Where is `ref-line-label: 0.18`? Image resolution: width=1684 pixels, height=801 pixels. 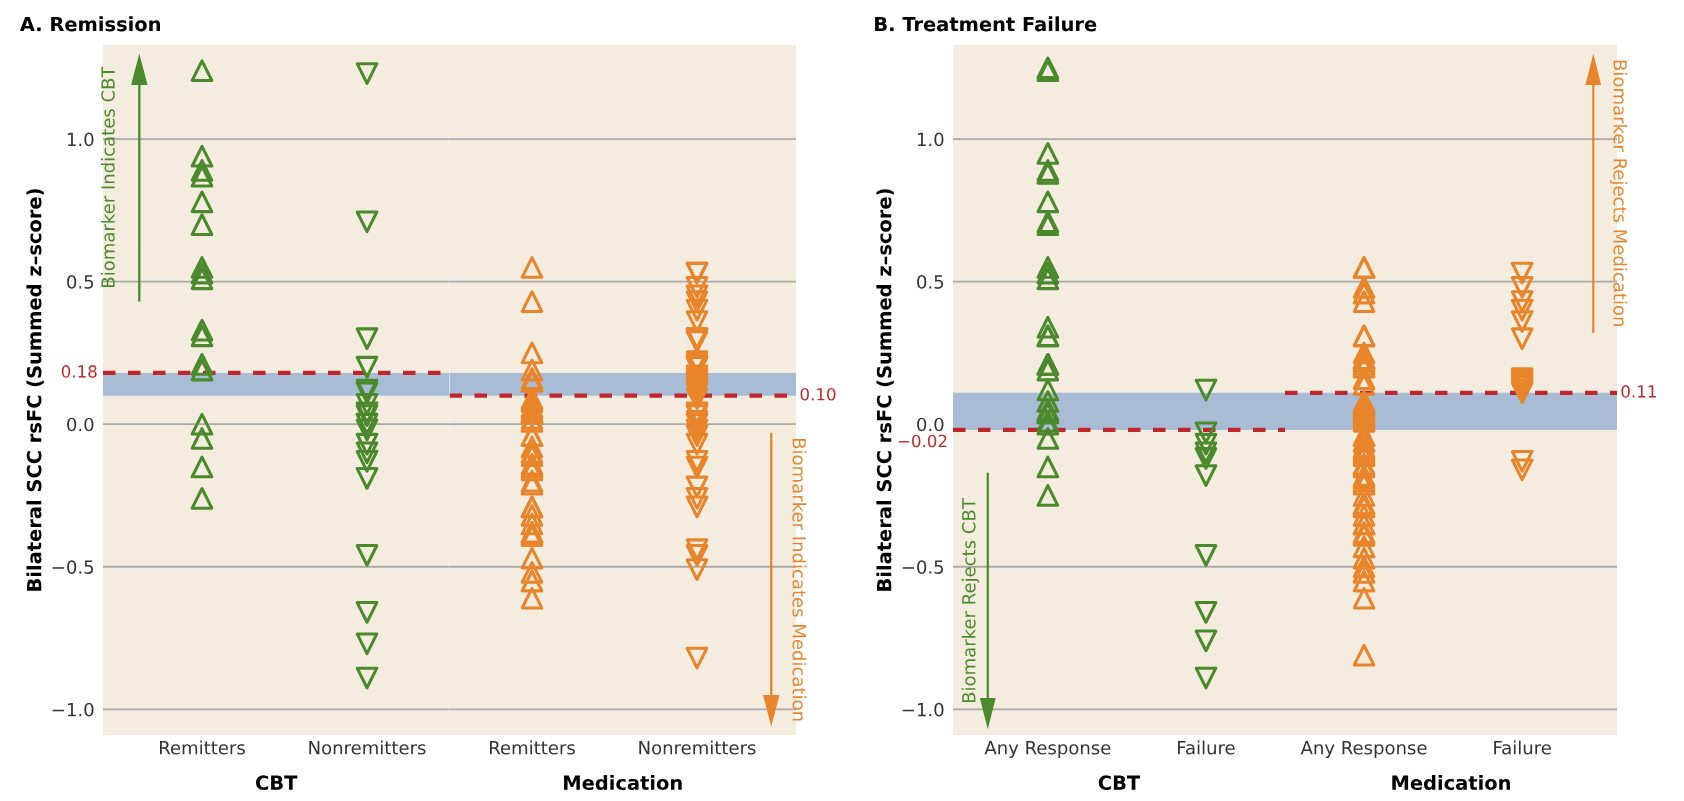 ref-line-label: 0.18 is located at coordinates (79, 371).